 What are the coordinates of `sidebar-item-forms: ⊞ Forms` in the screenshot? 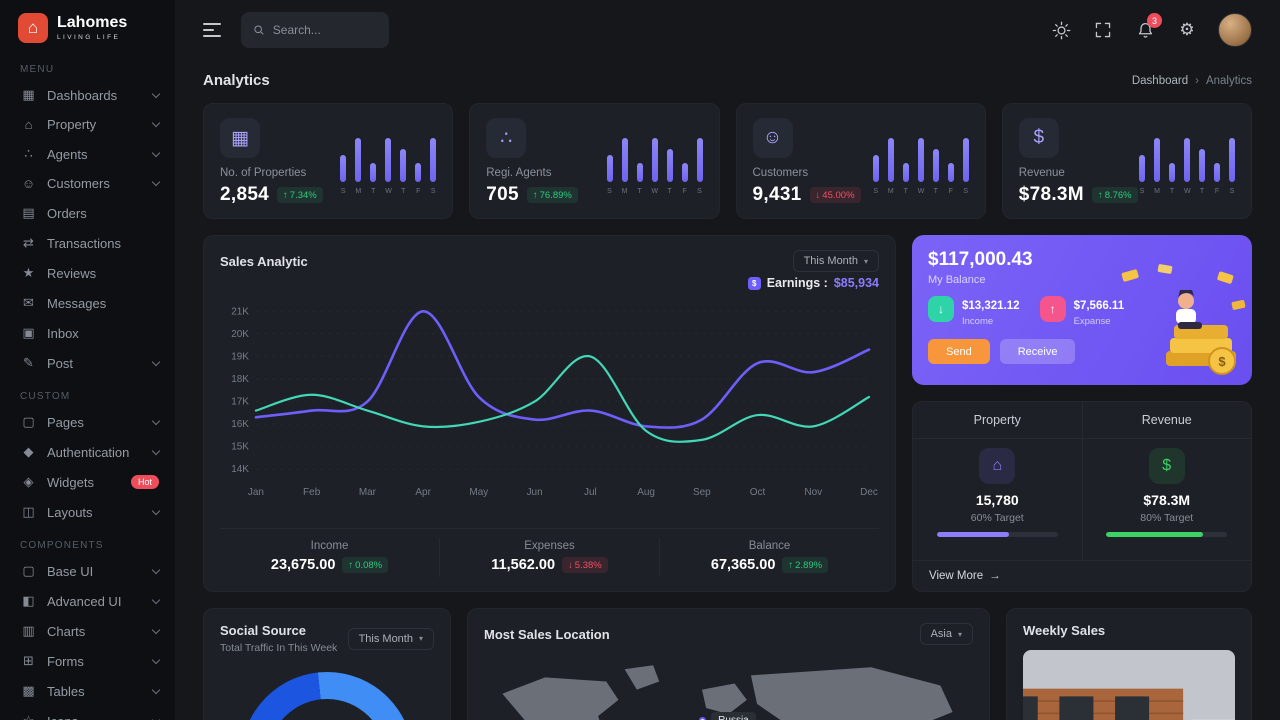 It's located at (87, 661).